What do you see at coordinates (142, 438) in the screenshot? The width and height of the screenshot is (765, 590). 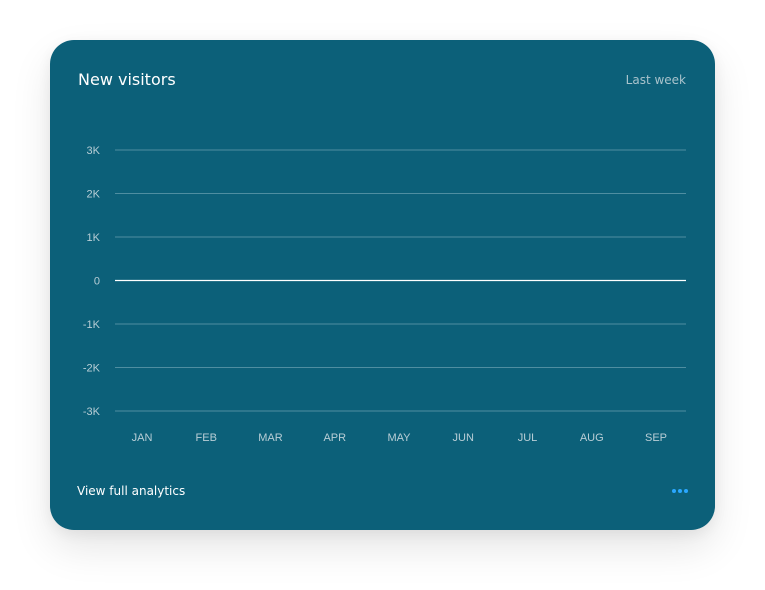 I see `x-tick-label: JAN` at bounding box center [142, 438].